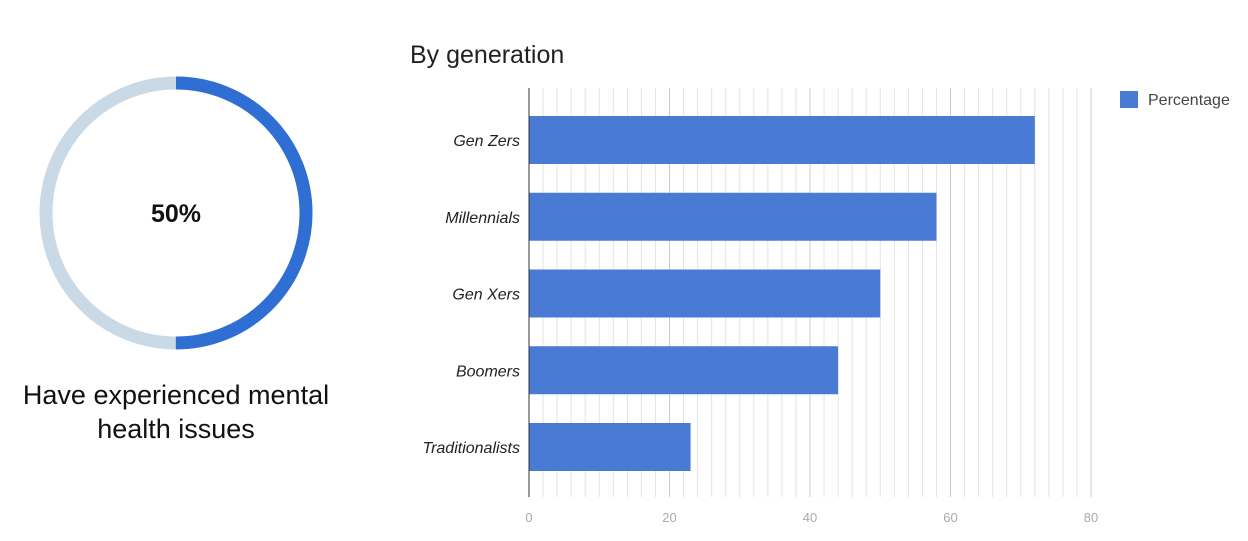 The image size is (1248, 541). I want to click on x-tick-labels: 0 20 40 60 80, so click(811, 517).